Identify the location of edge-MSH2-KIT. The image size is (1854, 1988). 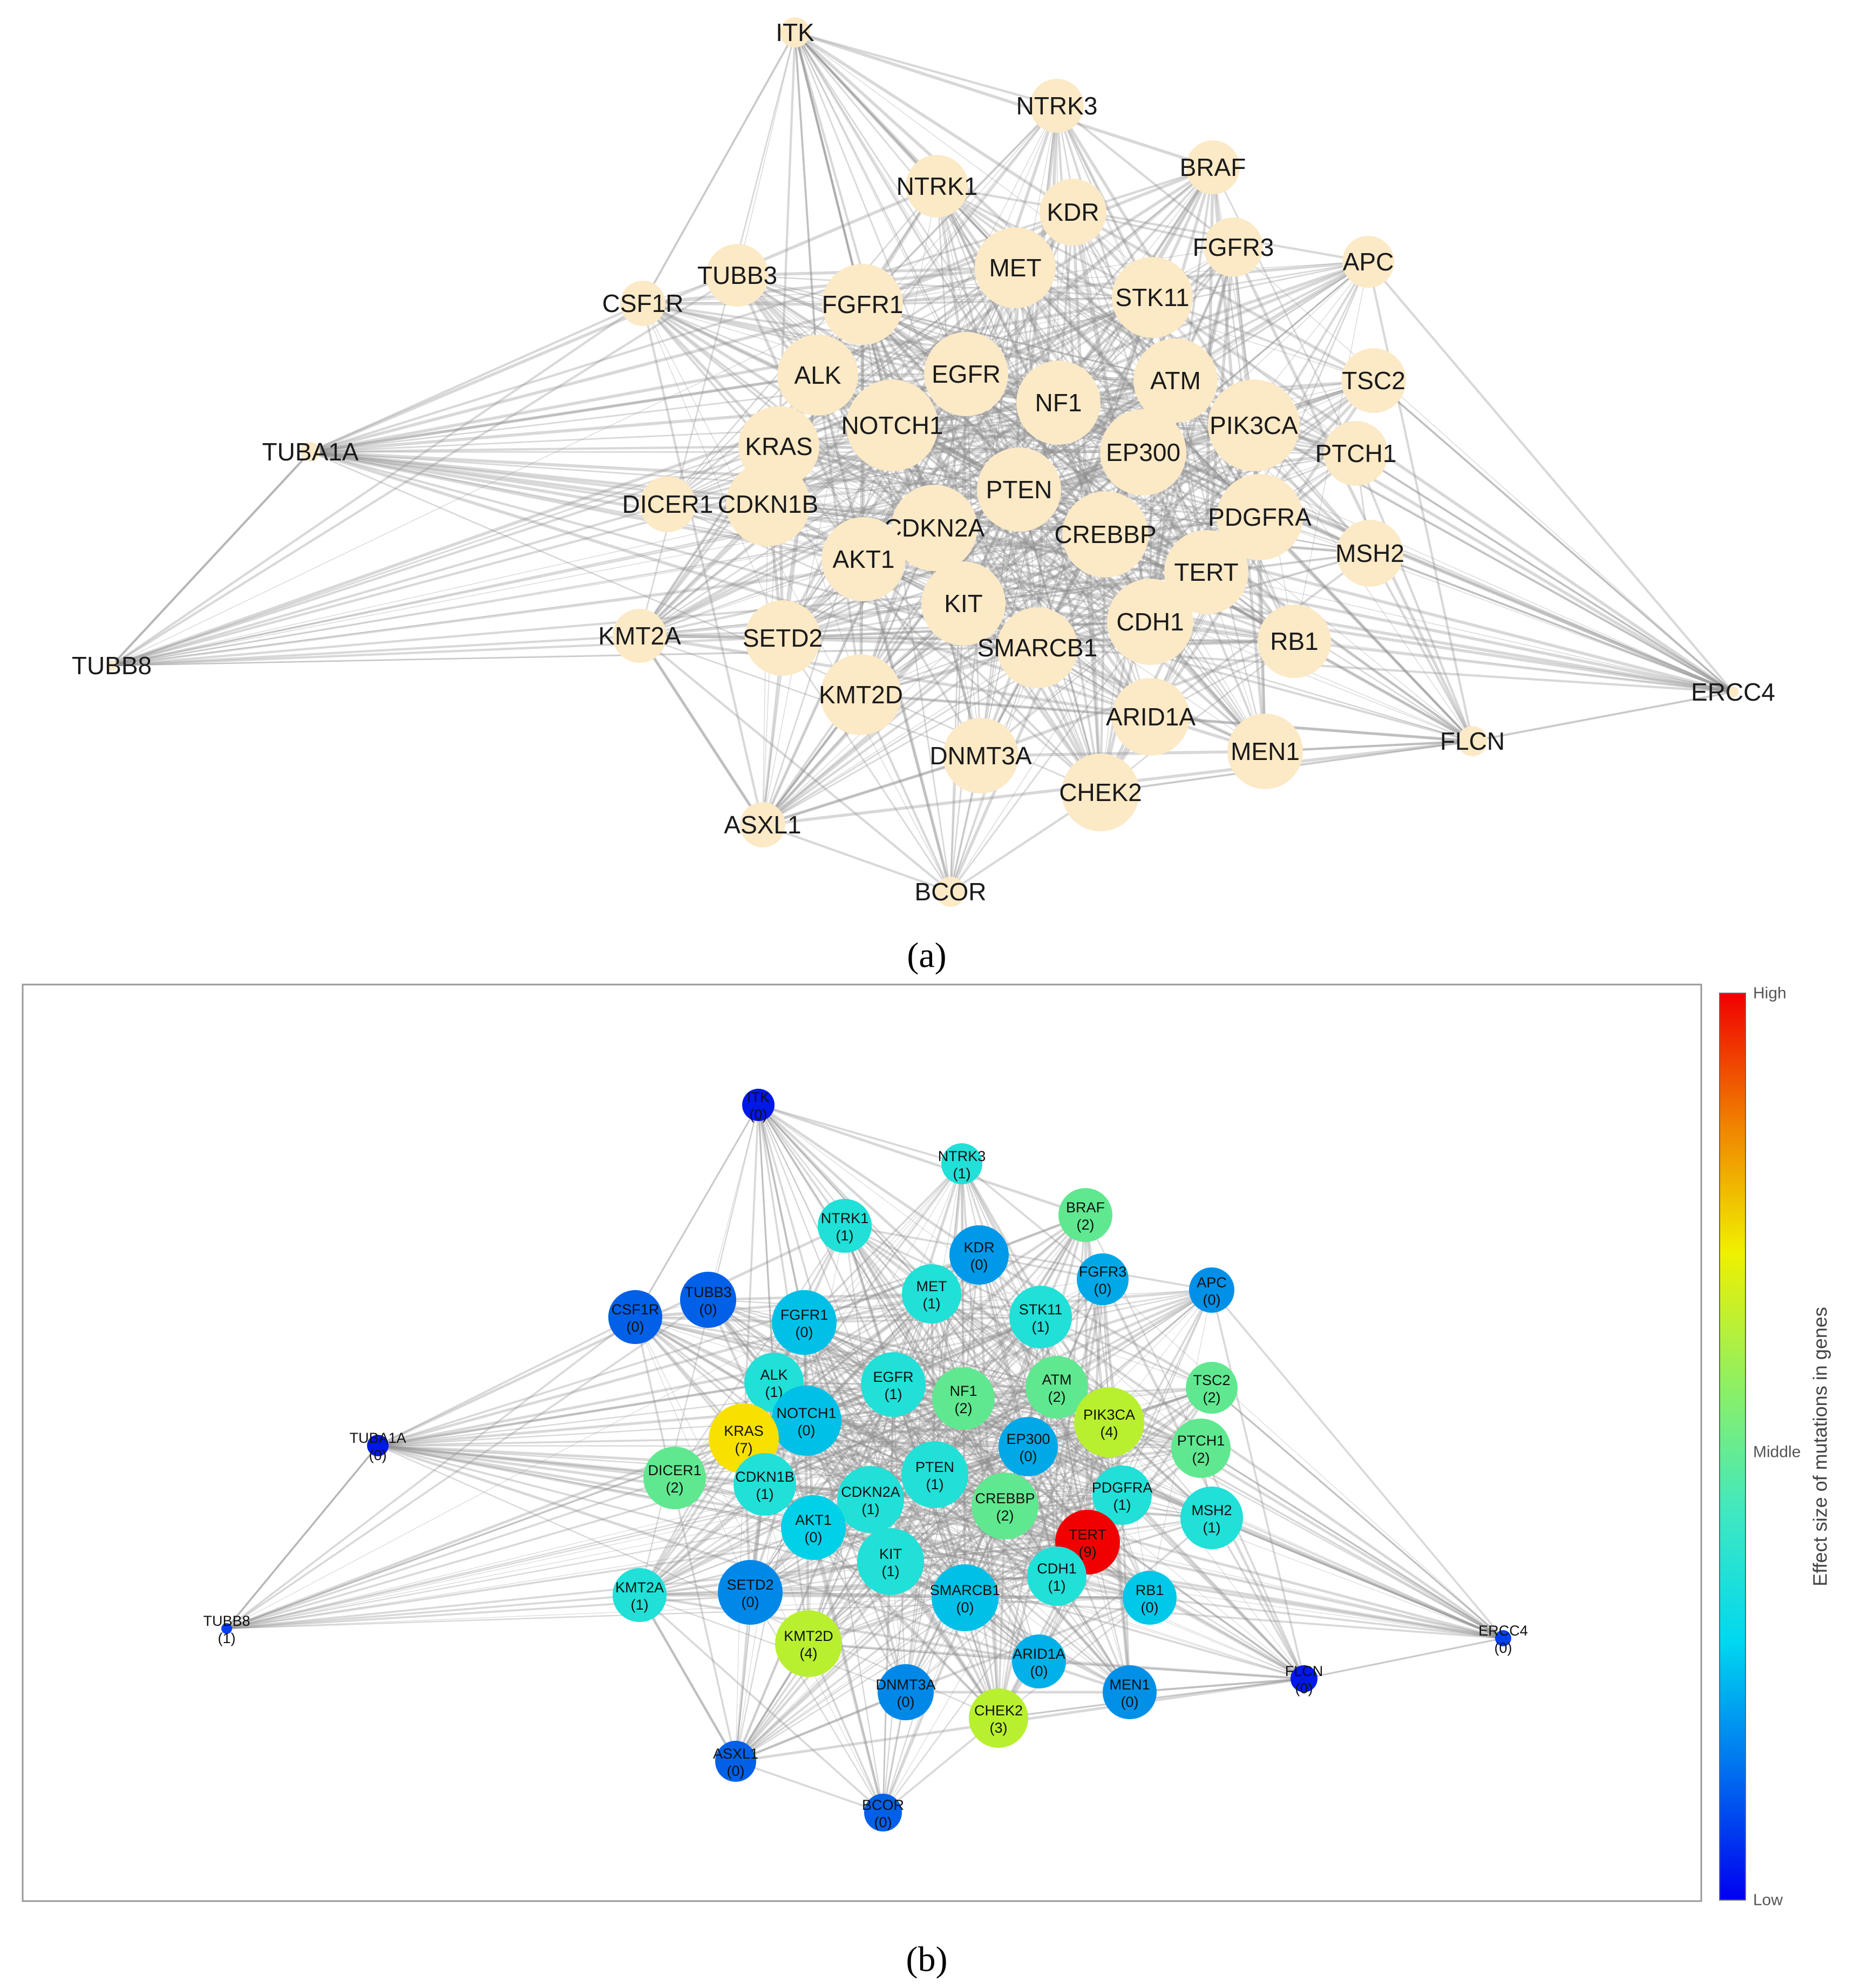
(1051, 1540).